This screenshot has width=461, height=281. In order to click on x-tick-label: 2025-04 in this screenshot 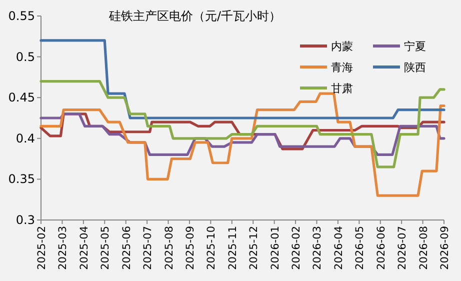, I will do `click(84, 248)`.